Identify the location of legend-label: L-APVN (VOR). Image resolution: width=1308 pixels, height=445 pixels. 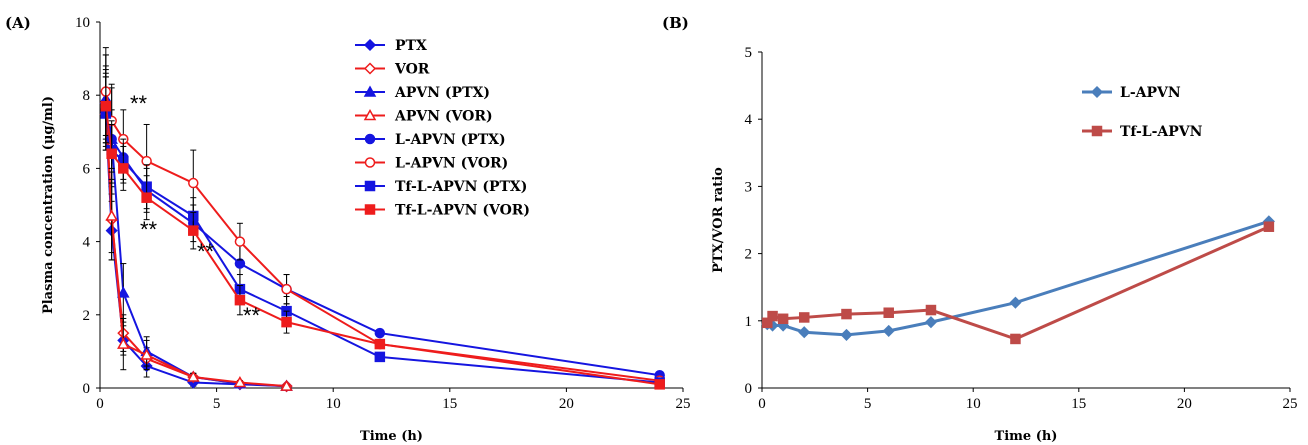
(451, 164).